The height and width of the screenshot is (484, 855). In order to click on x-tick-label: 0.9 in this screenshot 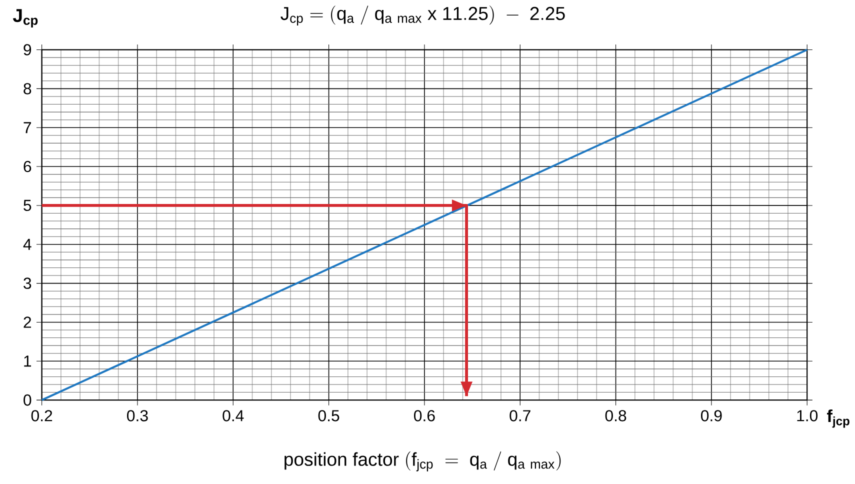, I will do `click(711, 416)`.